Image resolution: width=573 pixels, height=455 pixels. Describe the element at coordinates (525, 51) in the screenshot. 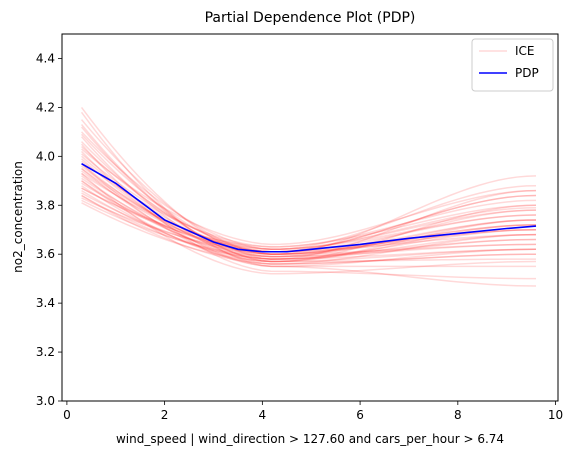

I see `legend-ice-label: ICE` at that location.